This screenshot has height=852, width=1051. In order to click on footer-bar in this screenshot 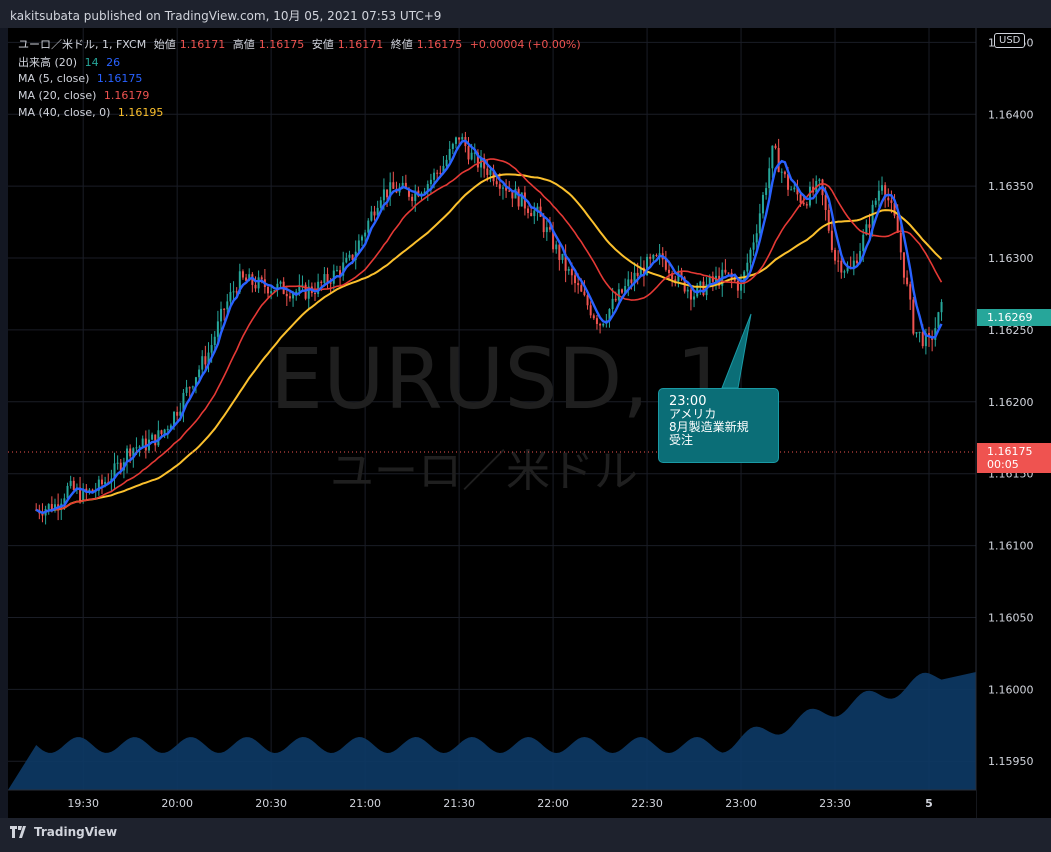, I will do `click(525, 835)`.